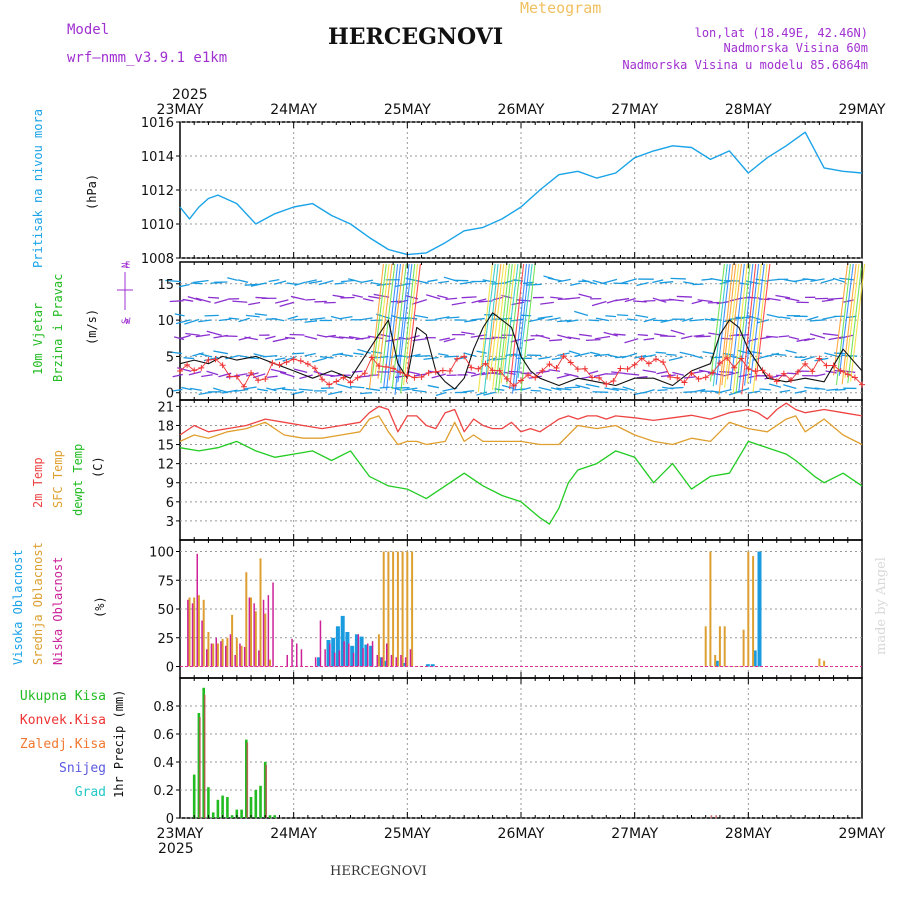  What do you see at coordinates (165, 446) in the screenshot?
I see `y-tick-label: 15` at bounding box center [165, 446].